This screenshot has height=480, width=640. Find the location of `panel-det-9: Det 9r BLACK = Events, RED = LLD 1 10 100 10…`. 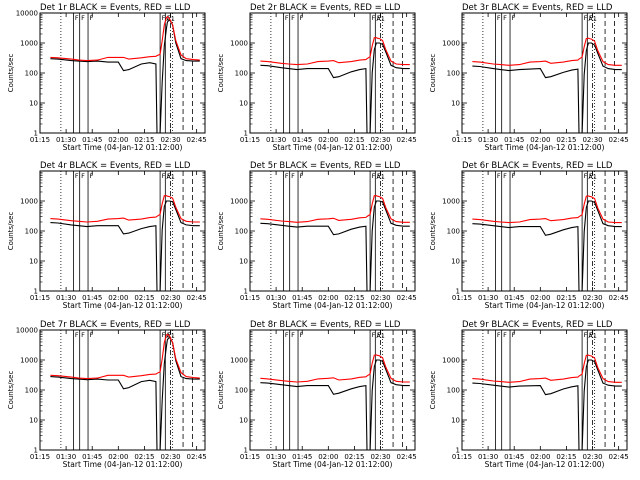

panel-det-9: Det 9r BLACK = Events, RED = LLD 1 10 100 10… is located at coordinates (529, 394).